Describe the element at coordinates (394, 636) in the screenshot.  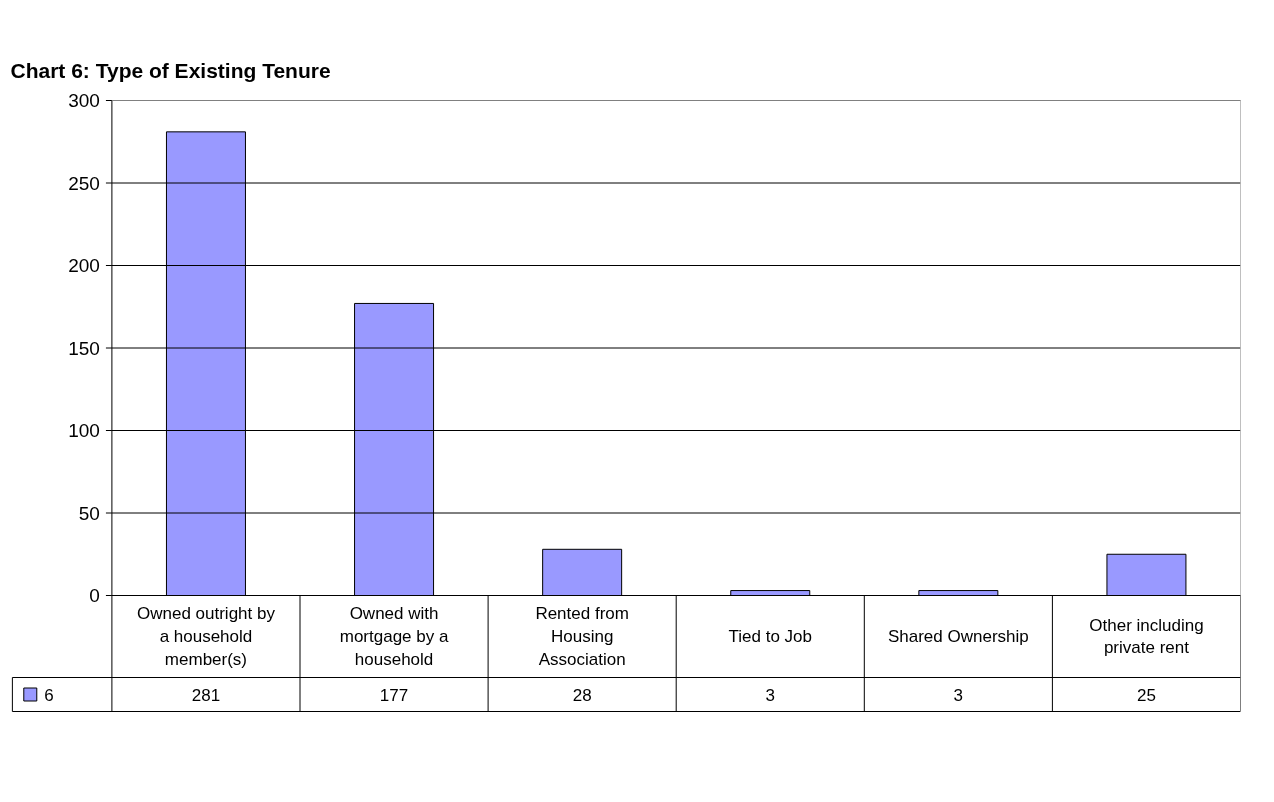
I see `x-tick-label: Owned with mortgage by a household` at that location.